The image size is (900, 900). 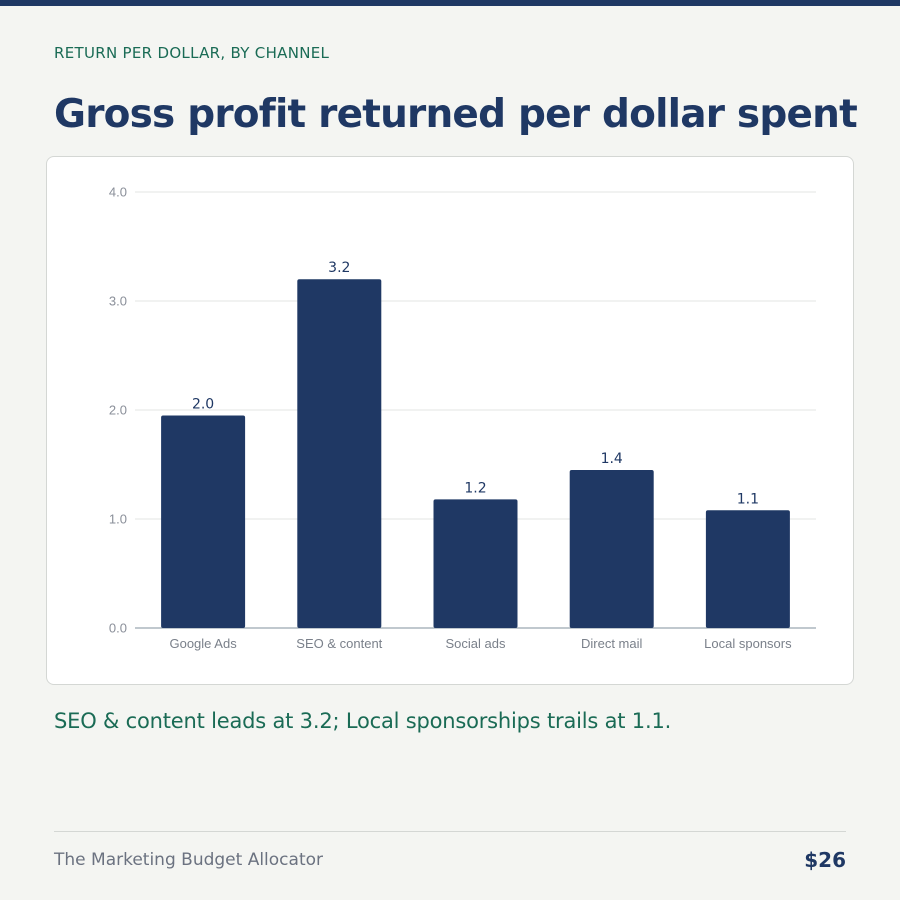 I want to click on y-tick-label: 3.0, so click(x=118, y=301).